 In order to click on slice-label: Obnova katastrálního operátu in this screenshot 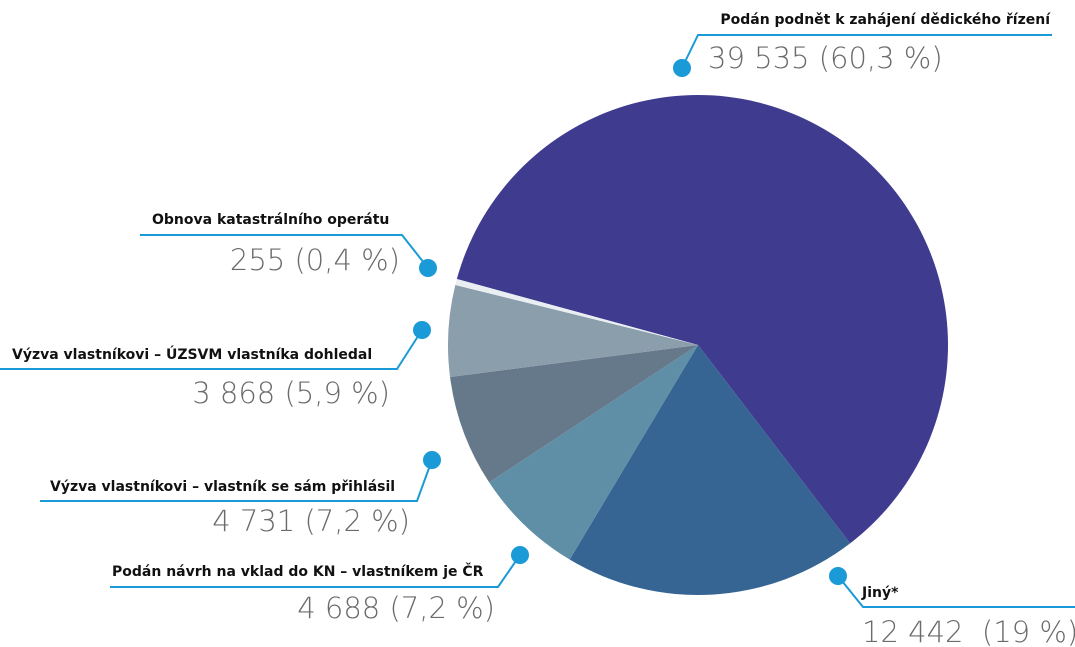, I will do `click(270, 220)`.